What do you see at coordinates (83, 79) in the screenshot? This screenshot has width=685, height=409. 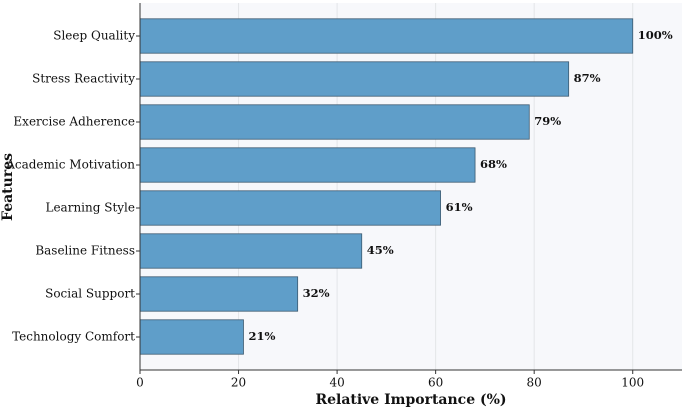 I see `y-tick-label: Stress Reactivity` at bounding box center [83, 79].